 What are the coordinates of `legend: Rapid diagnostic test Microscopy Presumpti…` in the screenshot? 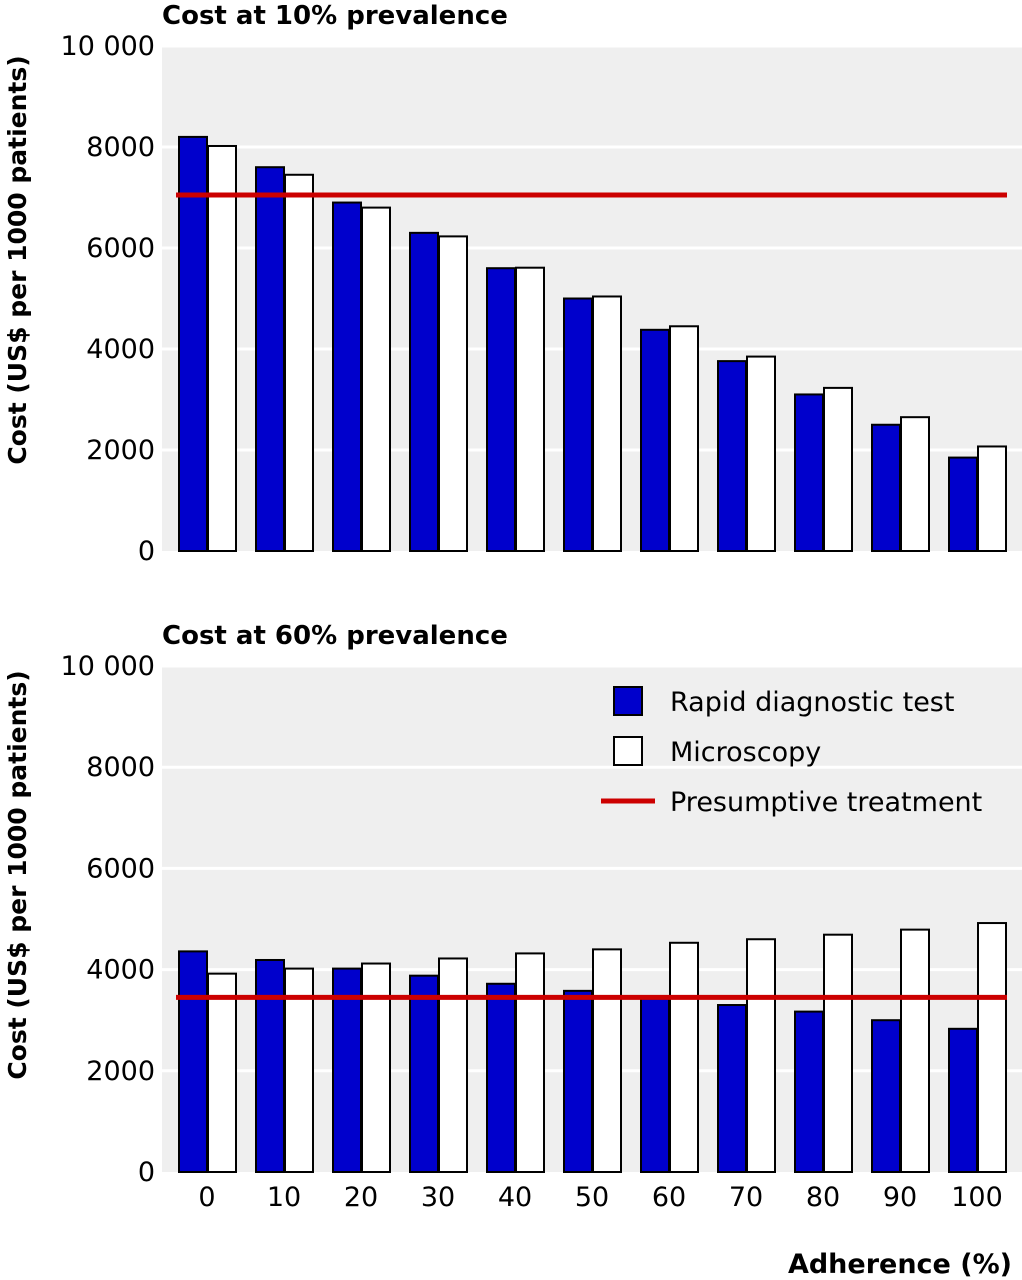 It's located at (791, 752).